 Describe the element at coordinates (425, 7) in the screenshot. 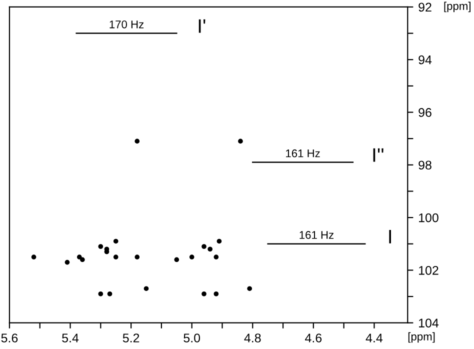

I see `y-tick-label: 92` at that location.